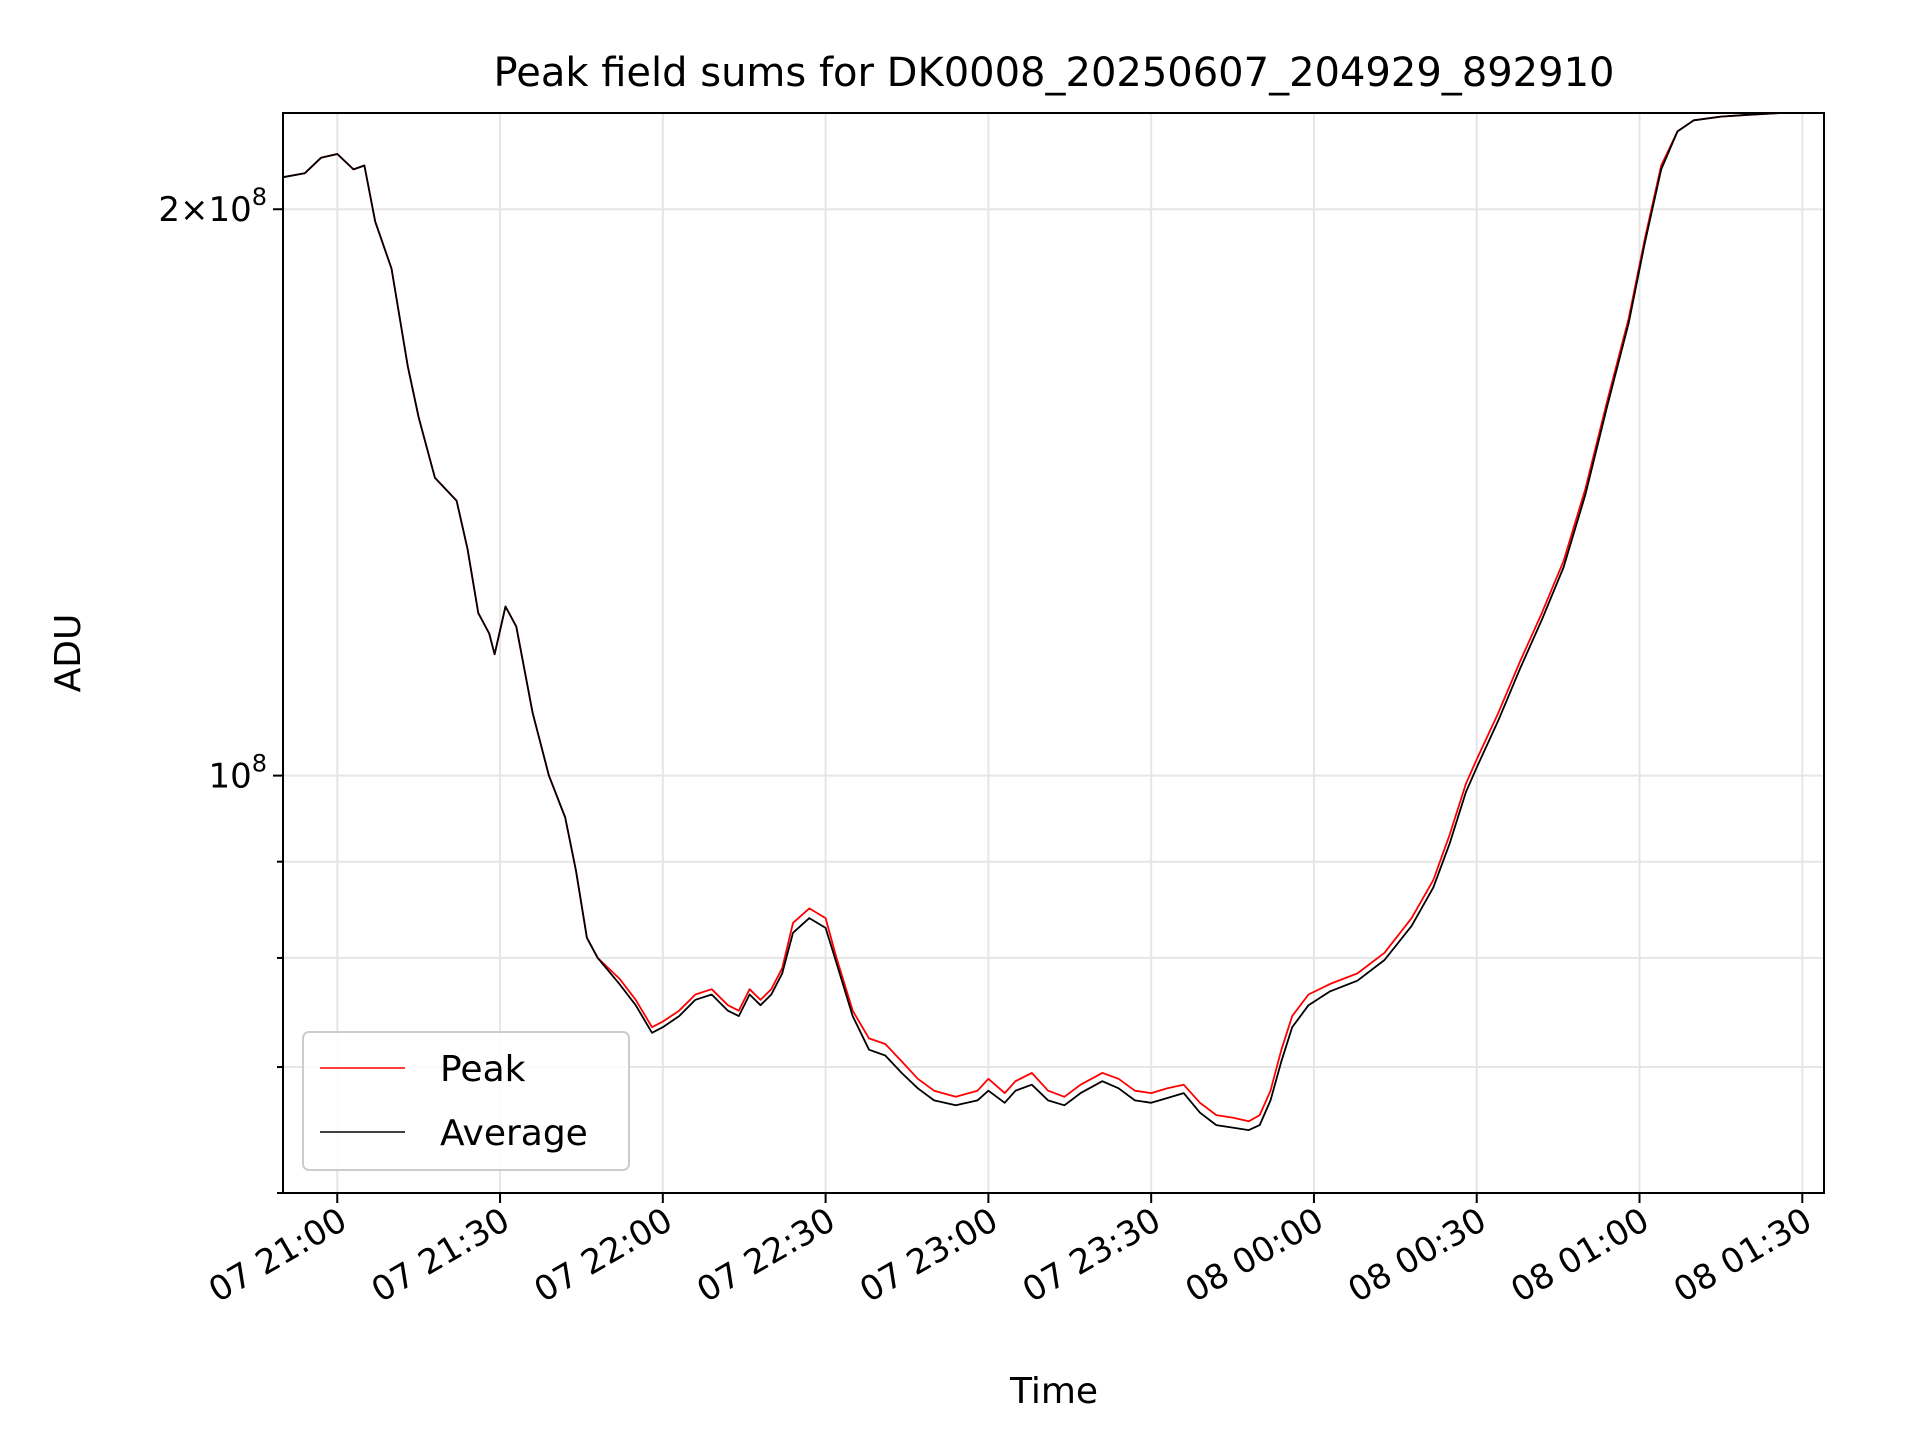 Image resolution: width=1920 pixels, height=1440 pixels. What do you see at coordinates (514, 1133) in the screenshot?
I see `legend-label-average: Average` at bounding box center [514, 1133].